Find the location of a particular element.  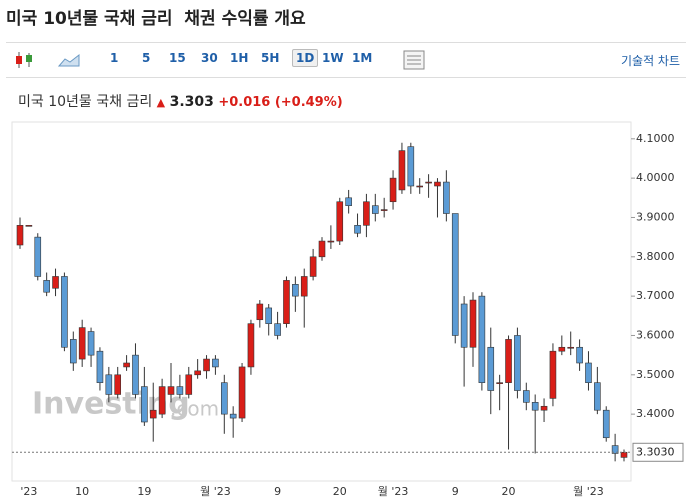

price: 3.303 is located at coordinates (191, 102).